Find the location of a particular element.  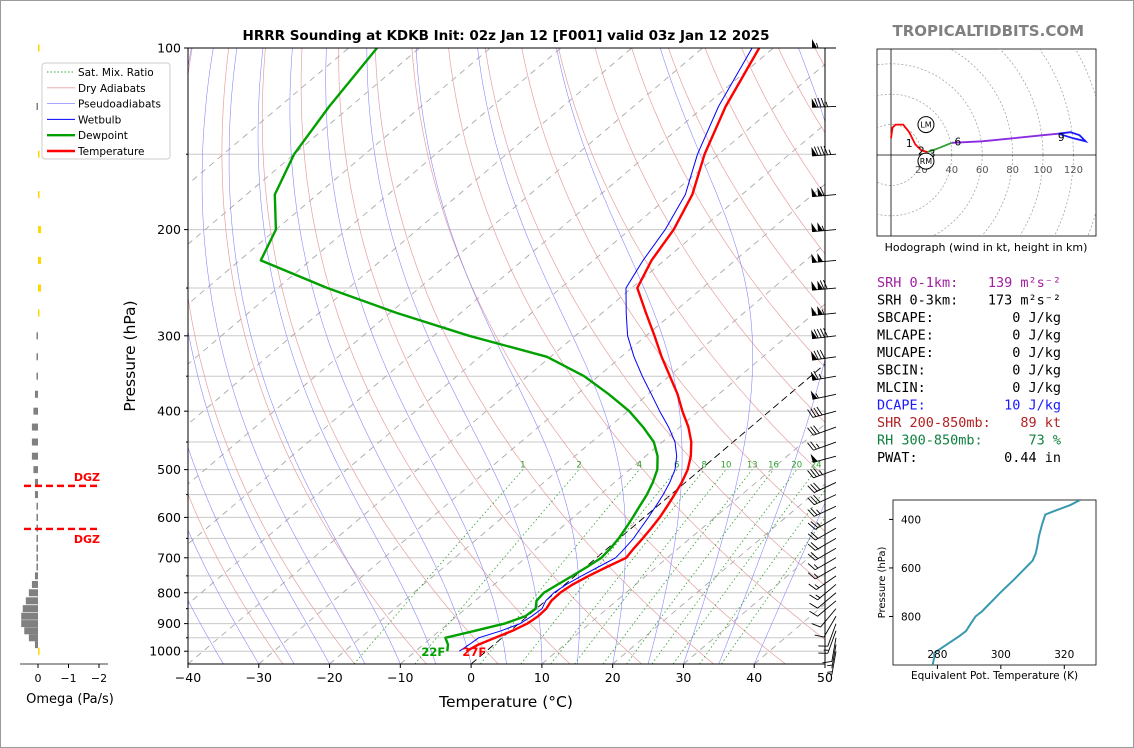

y-tick-label: 700 is located at coordinates (169, 557).